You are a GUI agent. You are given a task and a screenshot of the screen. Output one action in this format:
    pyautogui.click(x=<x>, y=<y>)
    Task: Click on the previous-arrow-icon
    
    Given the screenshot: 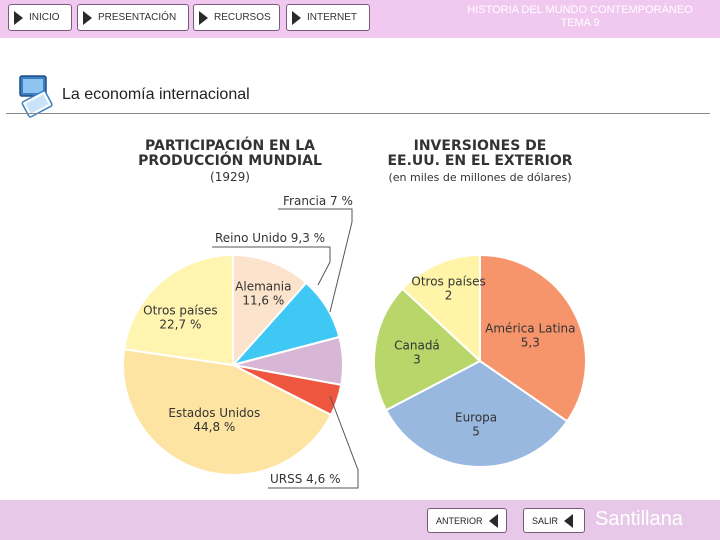 What is the action you would take?
    pyautogui.click(x=493, y=520)
    